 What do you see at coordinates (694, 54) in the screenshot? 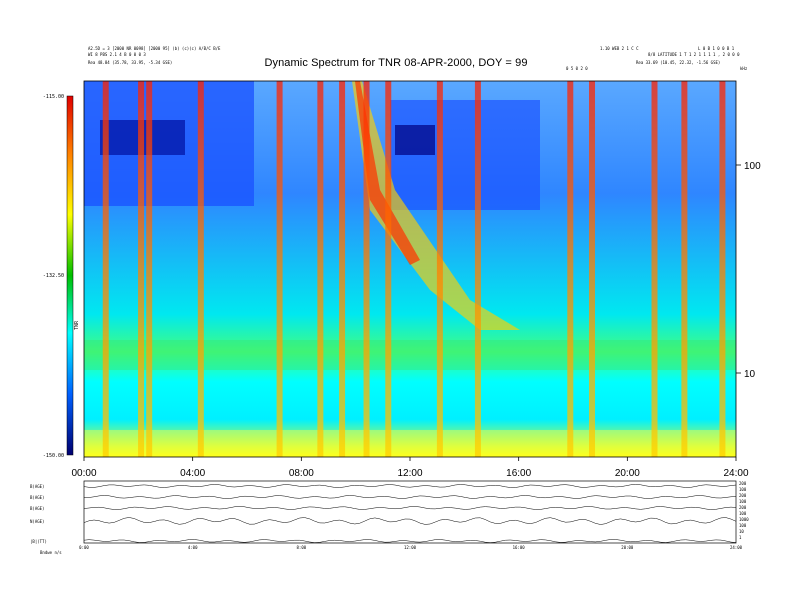
I see `info-right-line-3: 8/8 LATITUDE 1 T 1 2 1 1 1 1 , 2 0 0 0` at bounding box center [694, 54].